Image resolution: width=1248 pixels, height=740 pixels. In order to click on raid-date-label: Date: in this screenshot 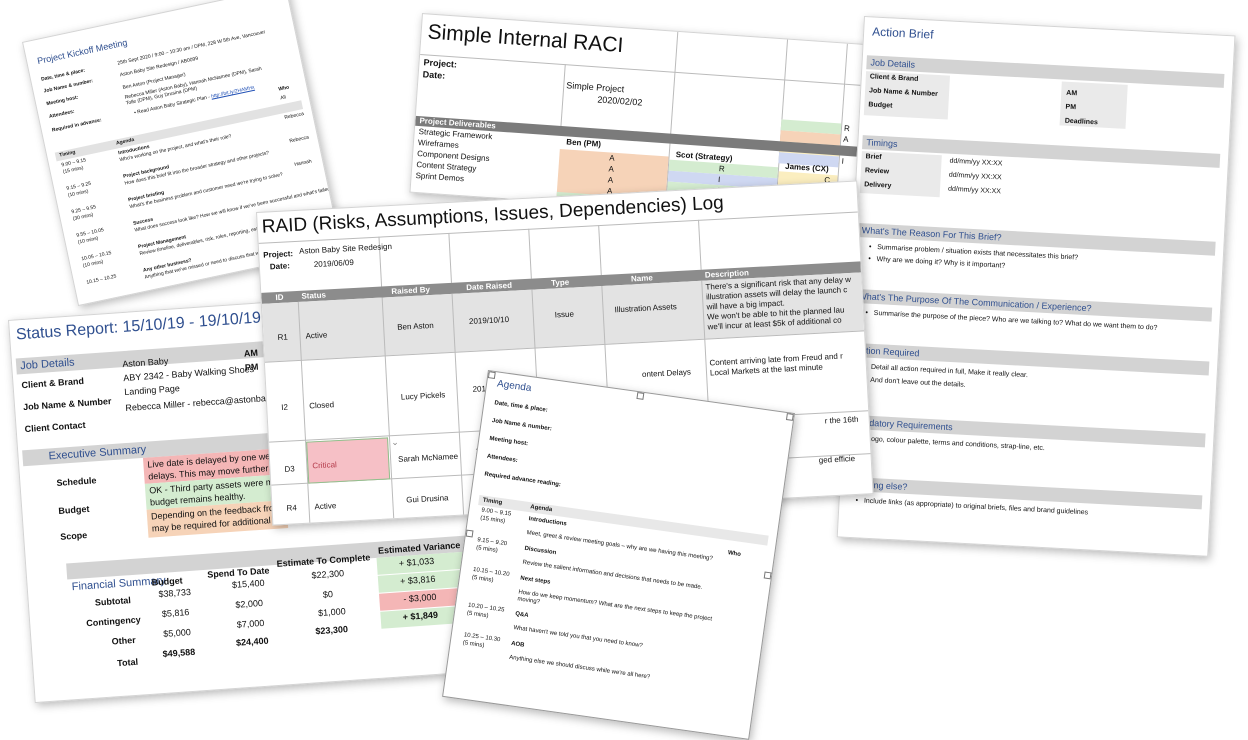, I will do `click(280, 266)`.